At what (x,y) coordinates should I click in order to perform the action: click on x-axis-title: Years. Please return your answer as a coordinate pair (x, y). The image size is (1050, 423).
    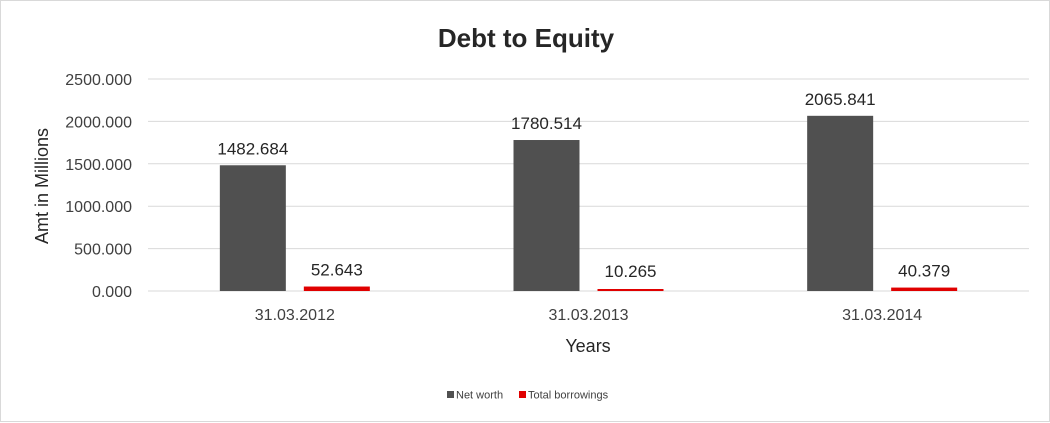
    Looking at the image, I should click on (587, 346).